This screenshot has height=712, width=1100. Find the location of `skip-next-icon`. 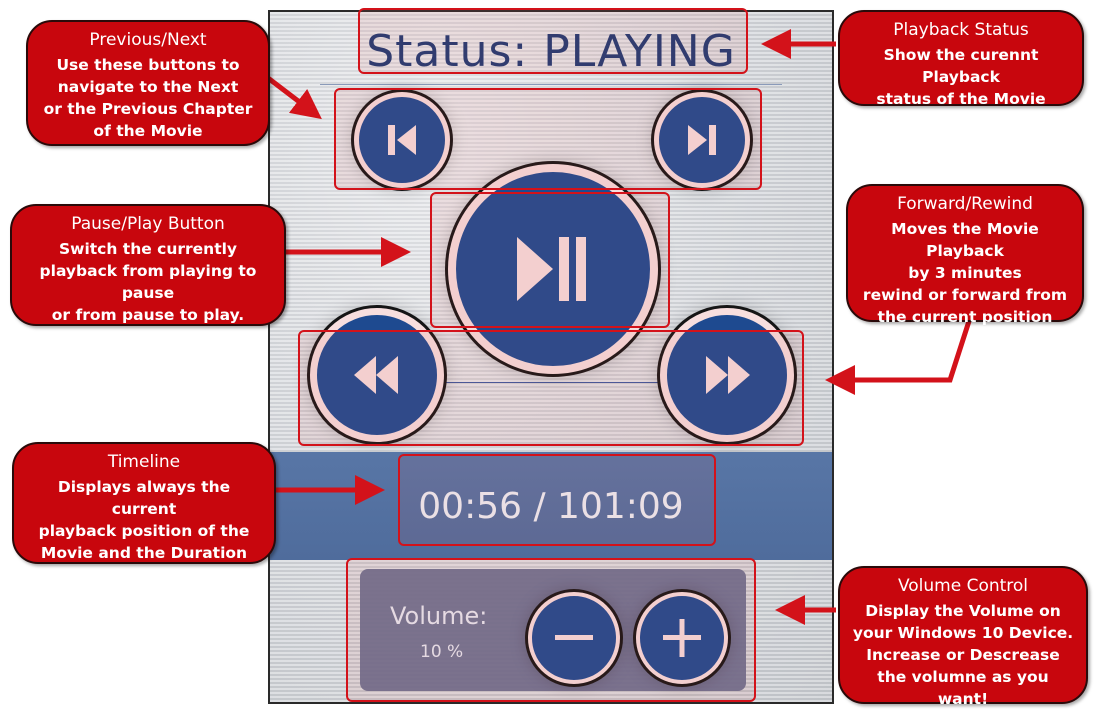

skip-next-icon is located at coordinates (702, 140).